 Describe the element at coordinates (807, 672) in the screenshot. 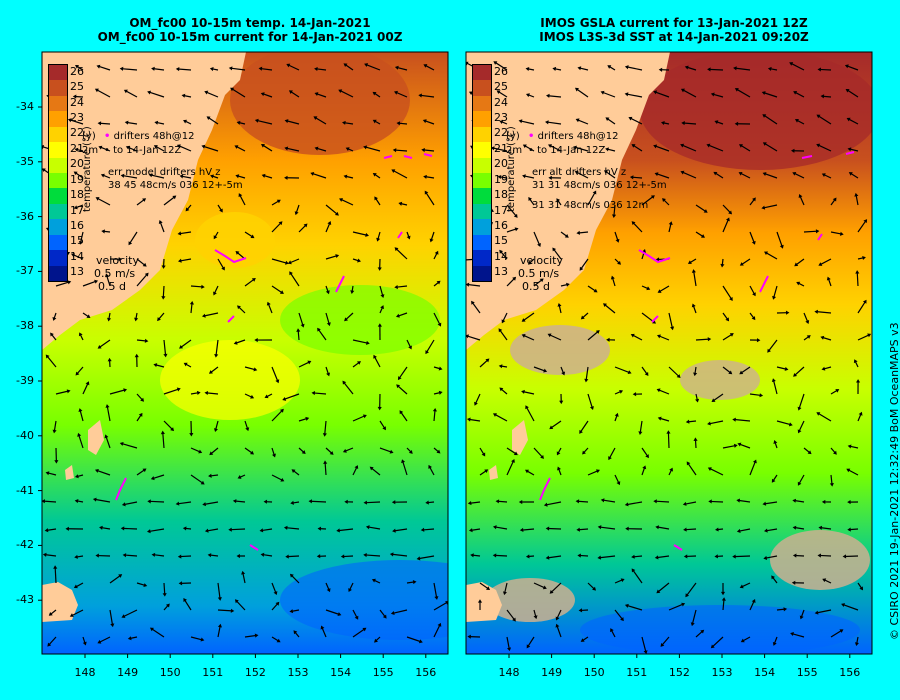

I see `longitude-label: 155` at that location.